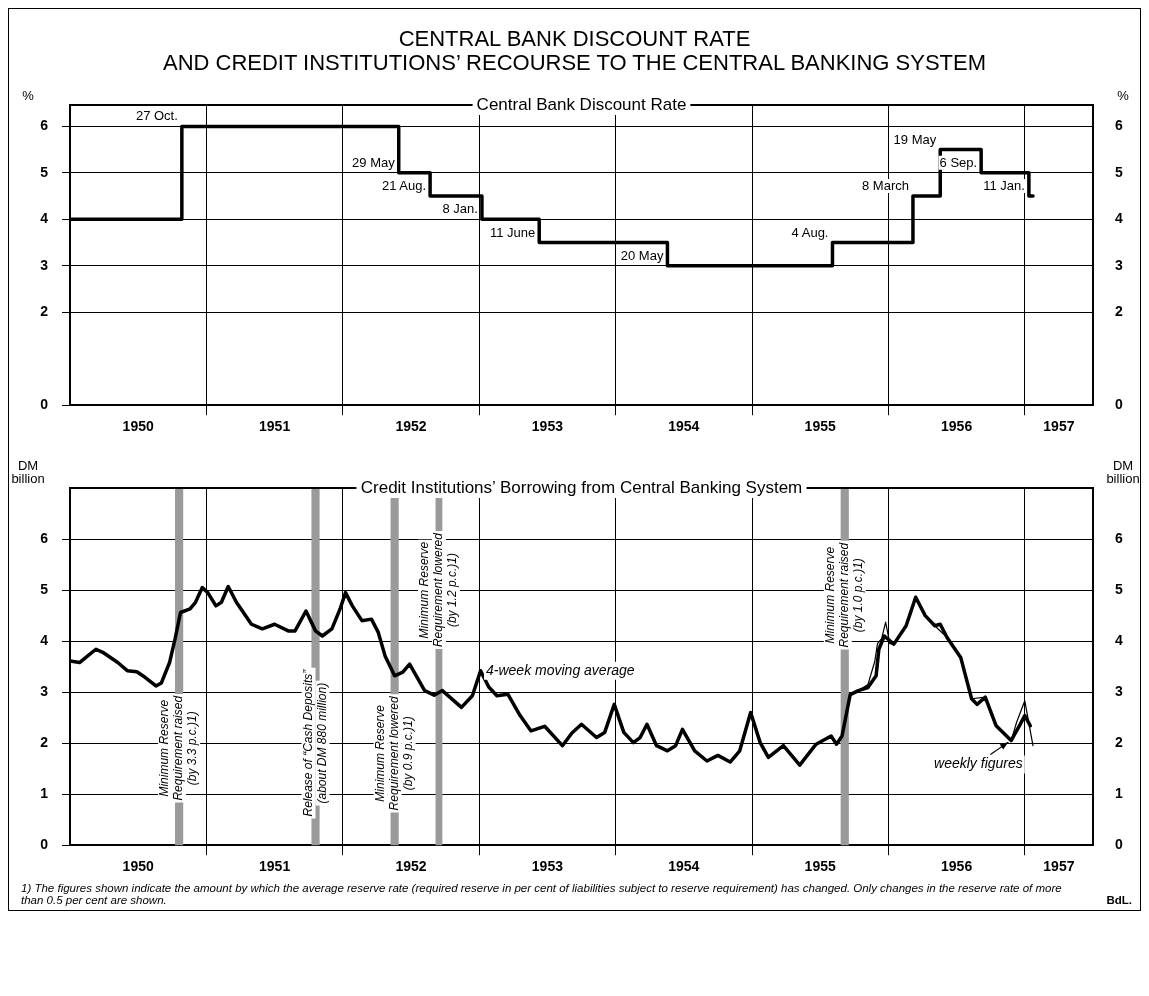 Image resolution: width=1149 pixels, height=996 pixels. Describe the element at coordinates (28, 472) in the screenshot. I see `y-axis-title: DM billion` at that location.